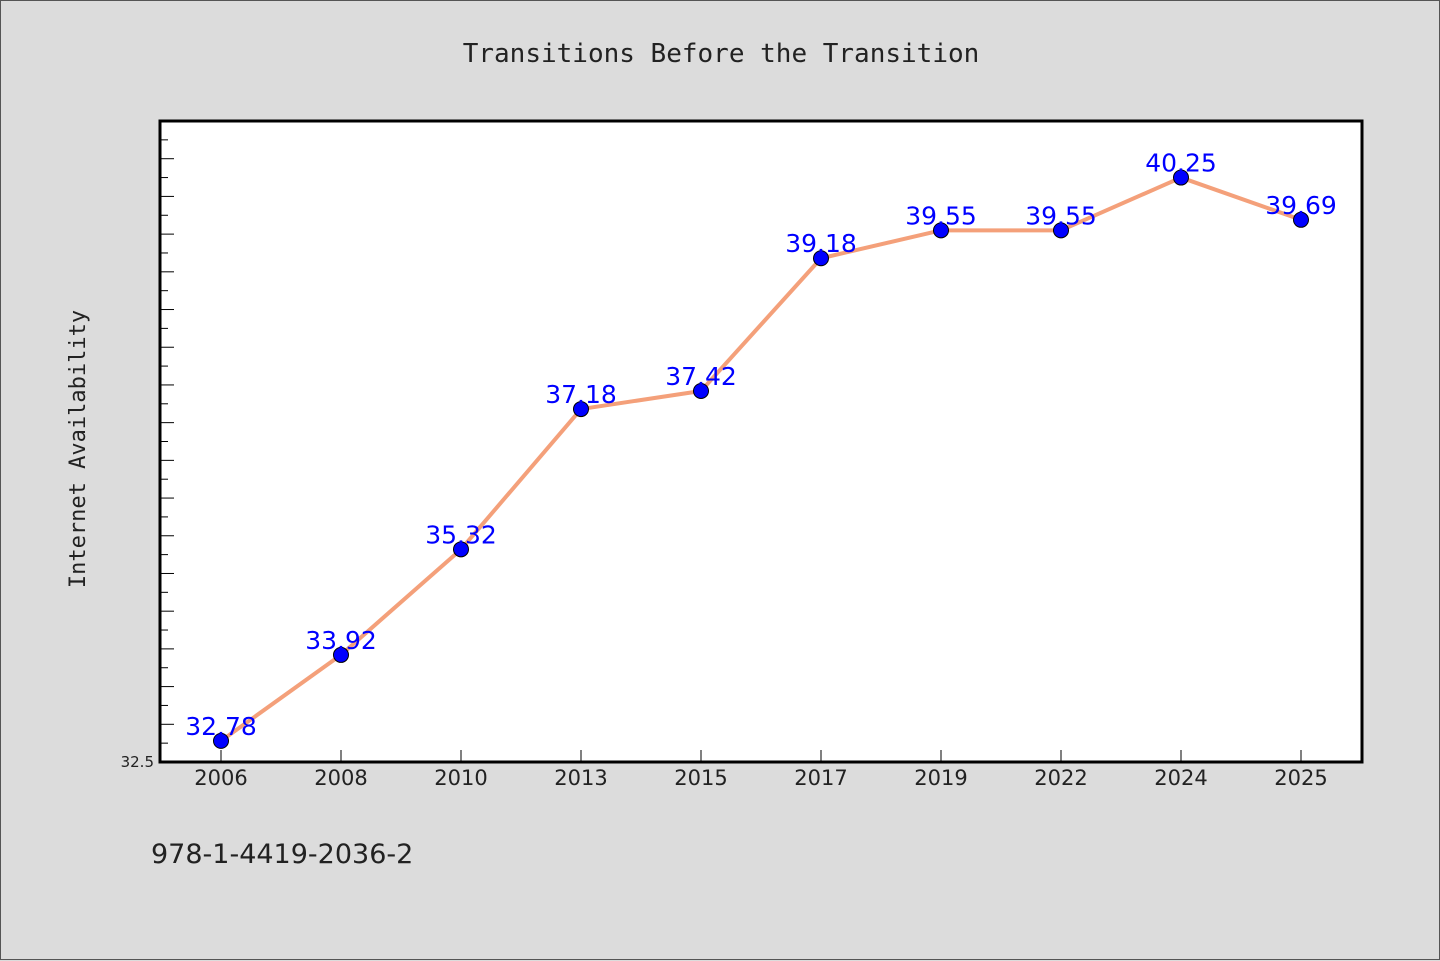  Describe the element at coordinates (1300, 778) in the screenshot. I see `x-tick-label: 2025` at that location.